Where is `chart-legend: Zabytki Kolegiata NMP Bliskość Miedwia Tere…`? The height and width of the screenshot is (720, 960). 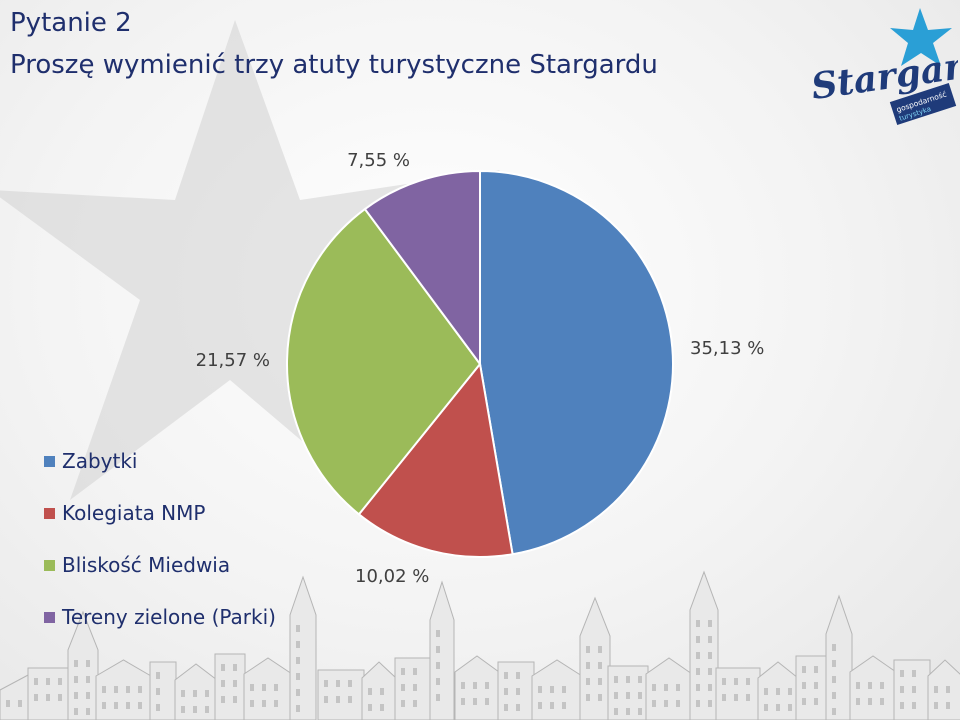 chart-legend: Zabytki Kolegiata NMP Bliskość Miedwia Tere… is located at coordinates (160, 552).